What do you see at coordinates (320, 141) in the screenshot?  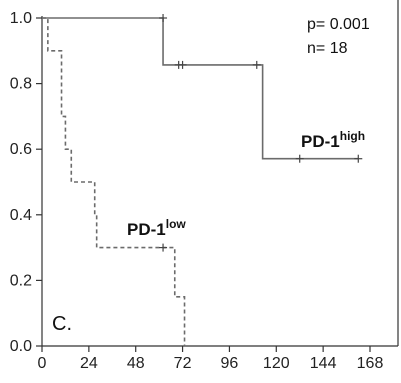 I see `series-label-high-name: PD-1` at bounding box center [320, 141].